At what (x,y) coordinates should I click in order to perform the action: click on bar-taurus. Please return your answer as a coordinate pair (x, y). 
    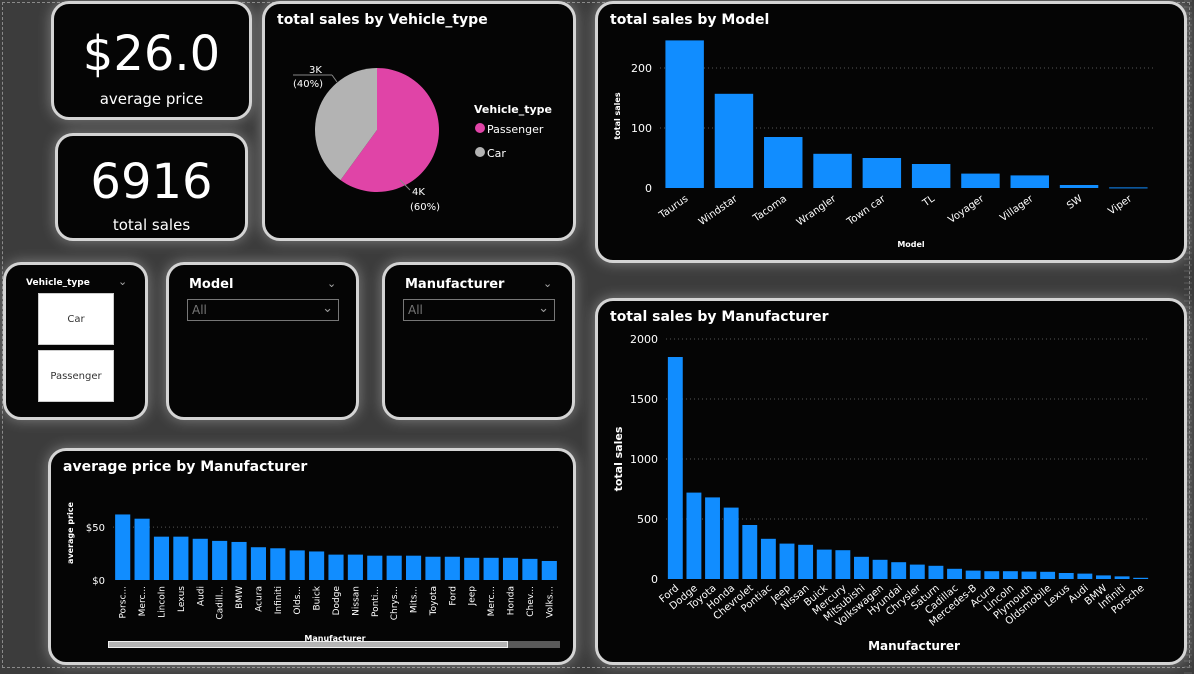
    Looking at the image, I should click on (684, 114).